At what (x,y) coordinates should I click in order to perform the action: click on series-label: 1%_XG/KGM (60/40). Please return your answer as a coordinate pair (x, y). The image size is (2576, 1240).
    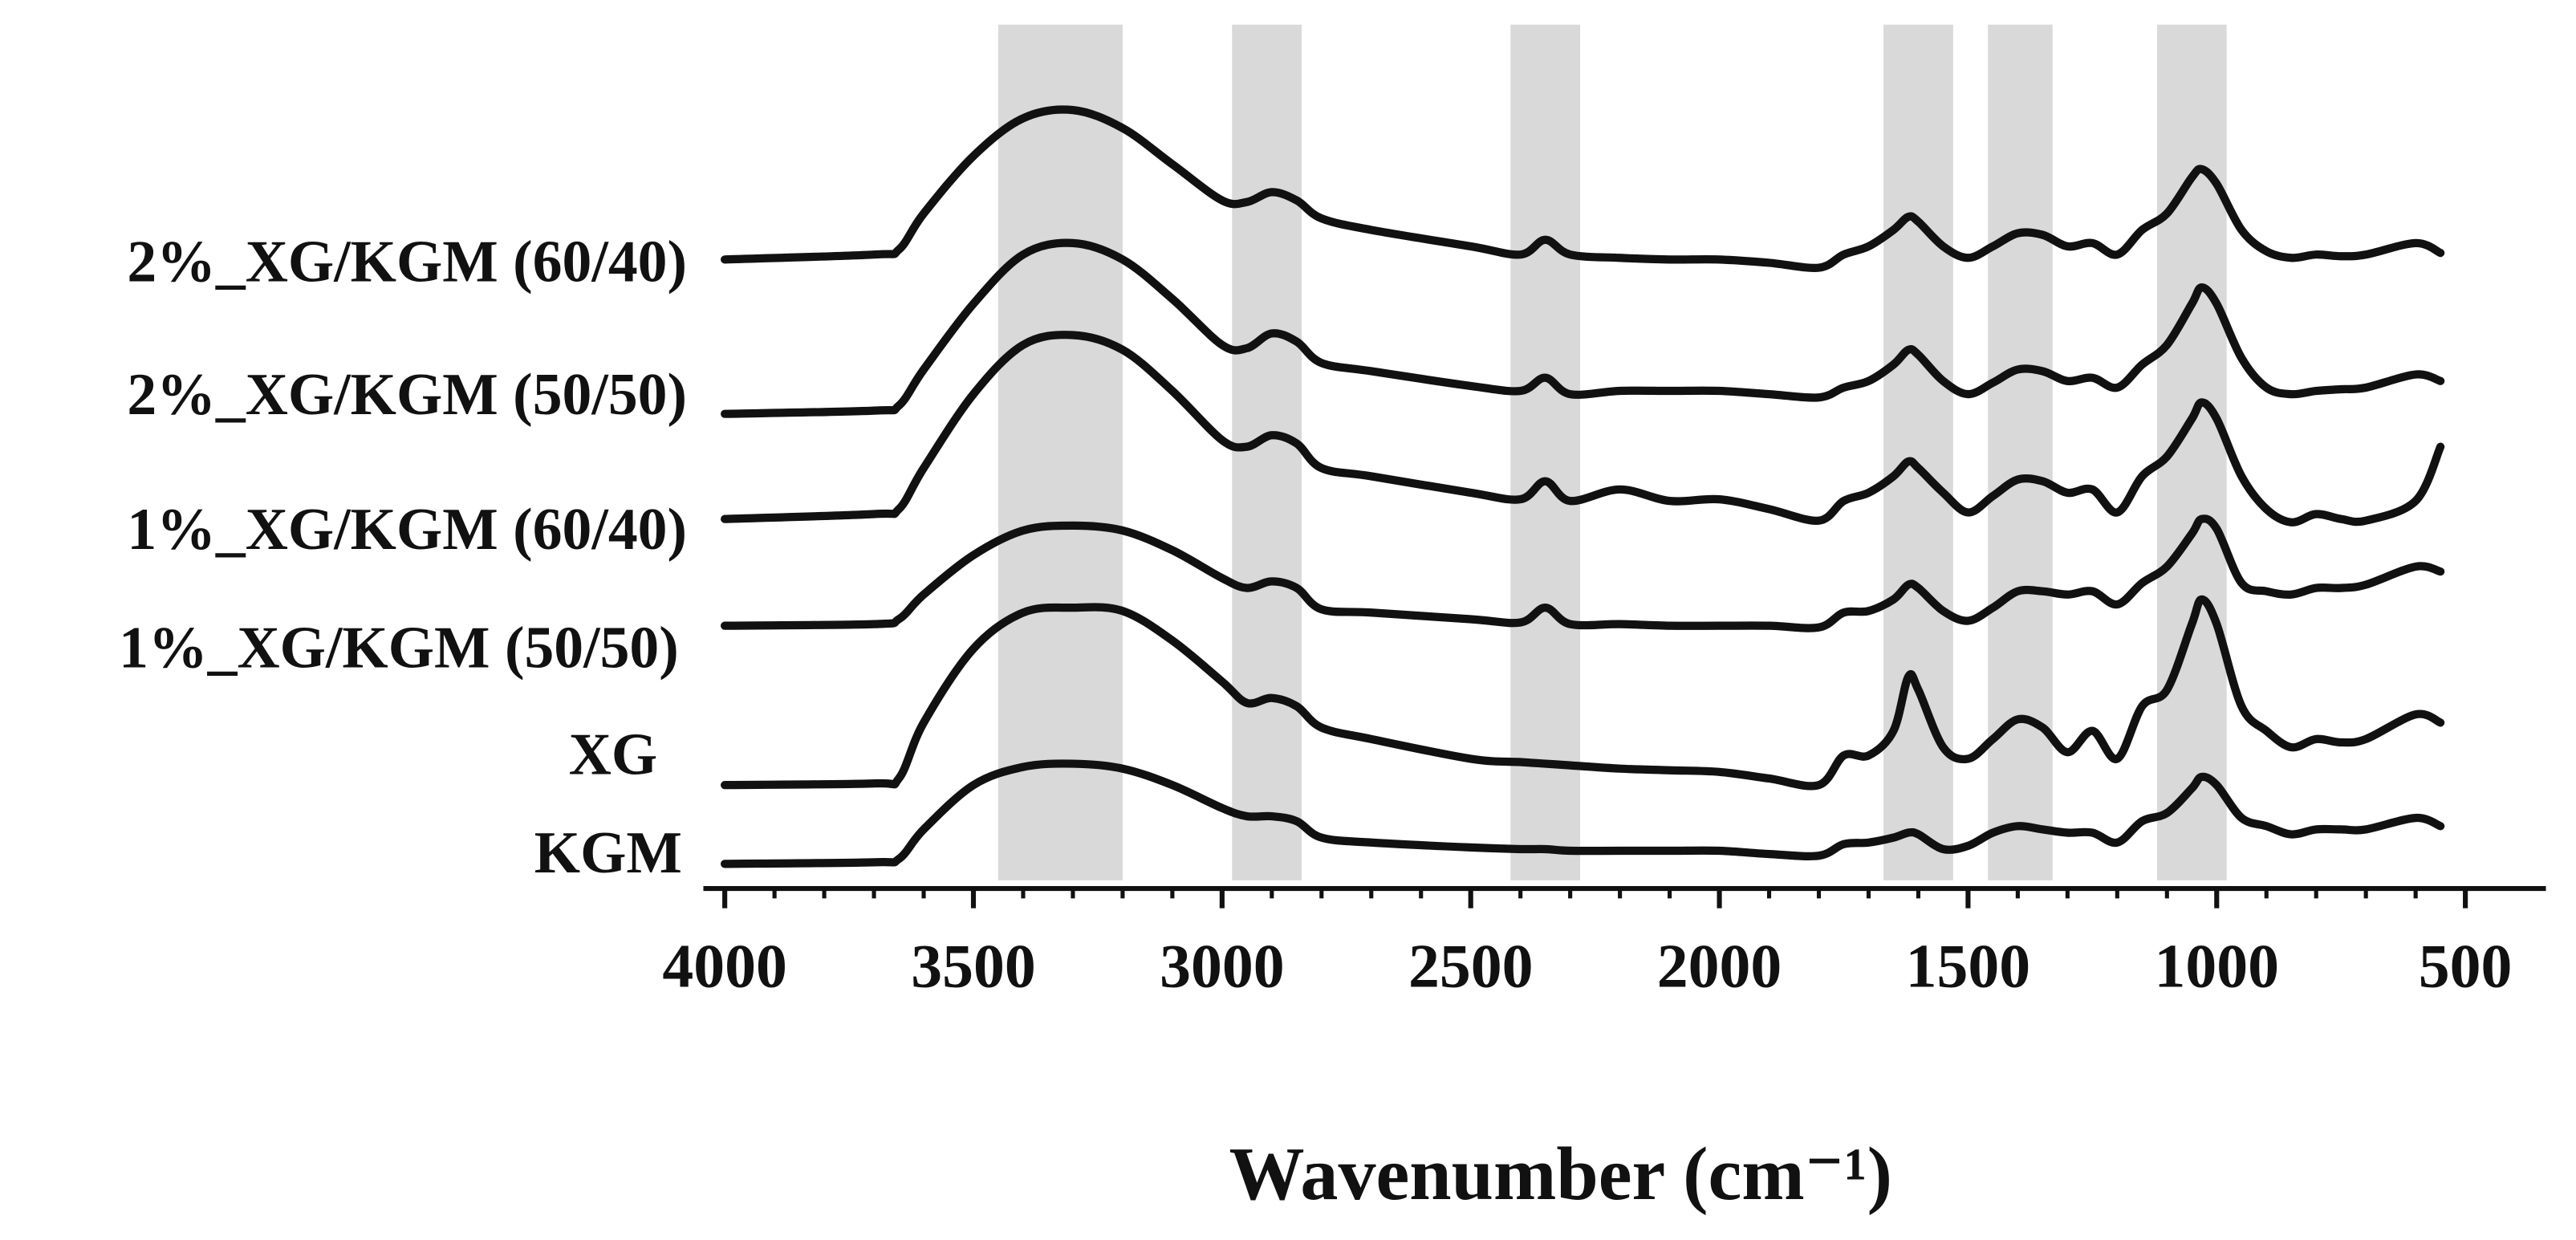
    Looking at the image, I should click on (407, 529).